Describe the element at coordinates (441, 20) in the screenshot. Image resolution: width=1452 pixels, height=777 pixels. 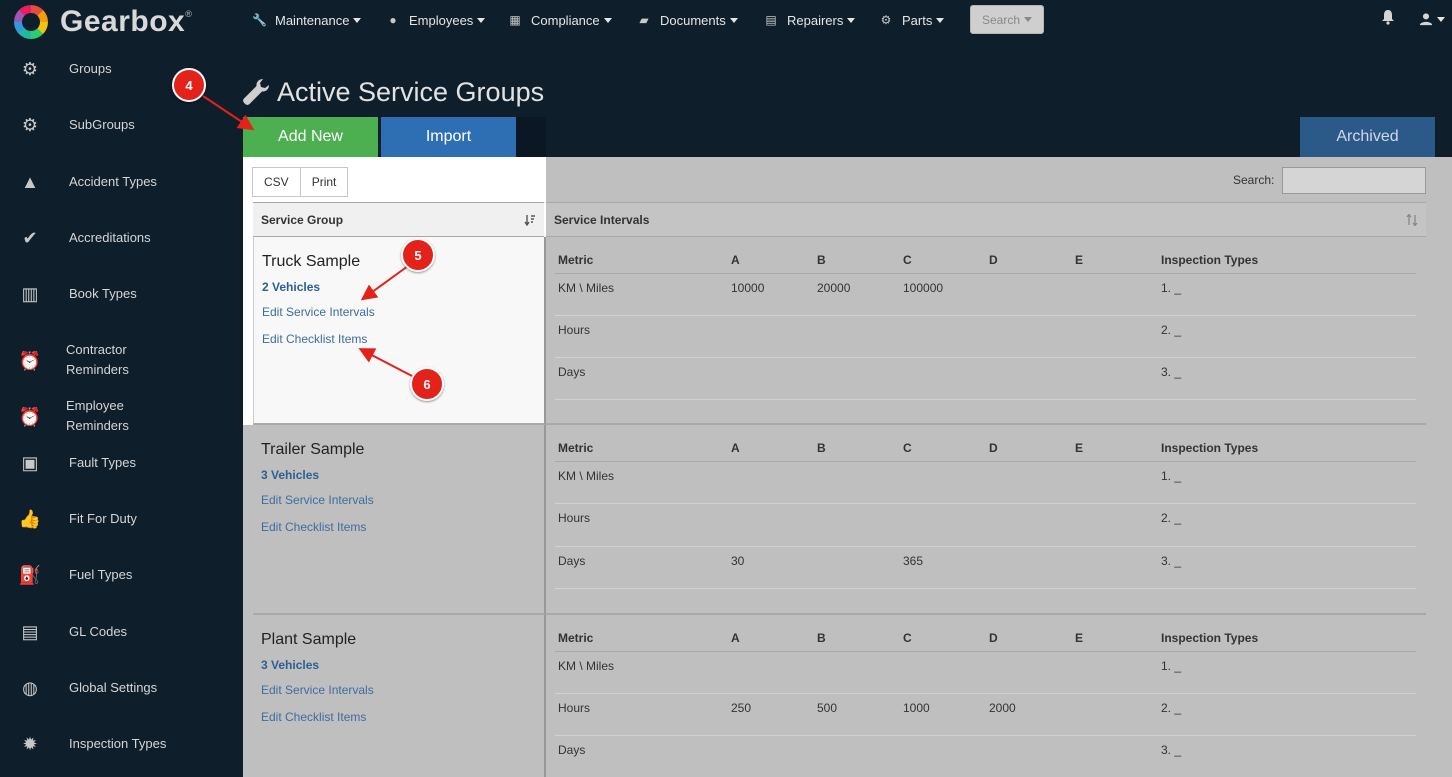
I see `nav-label: Employees` at that location.